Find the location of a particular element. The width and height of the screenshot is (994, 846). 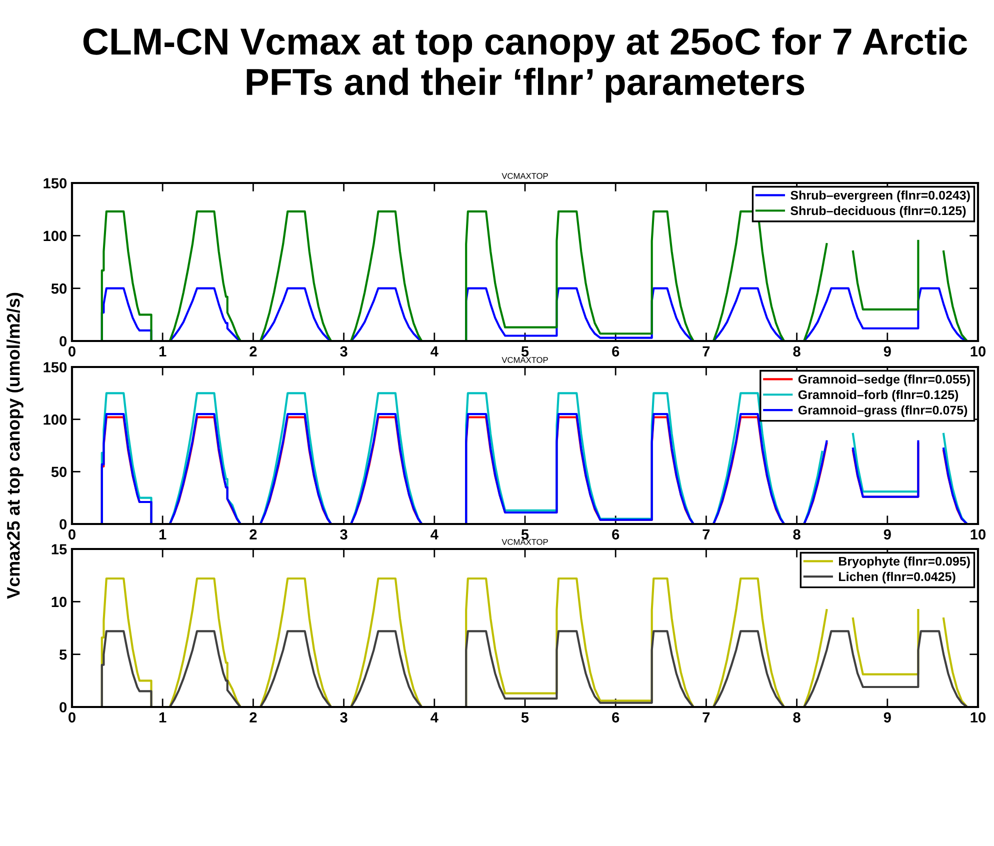

legend-label: Gramnoid–sedge (flnr=0.055) is located at coordinates (884, 380).